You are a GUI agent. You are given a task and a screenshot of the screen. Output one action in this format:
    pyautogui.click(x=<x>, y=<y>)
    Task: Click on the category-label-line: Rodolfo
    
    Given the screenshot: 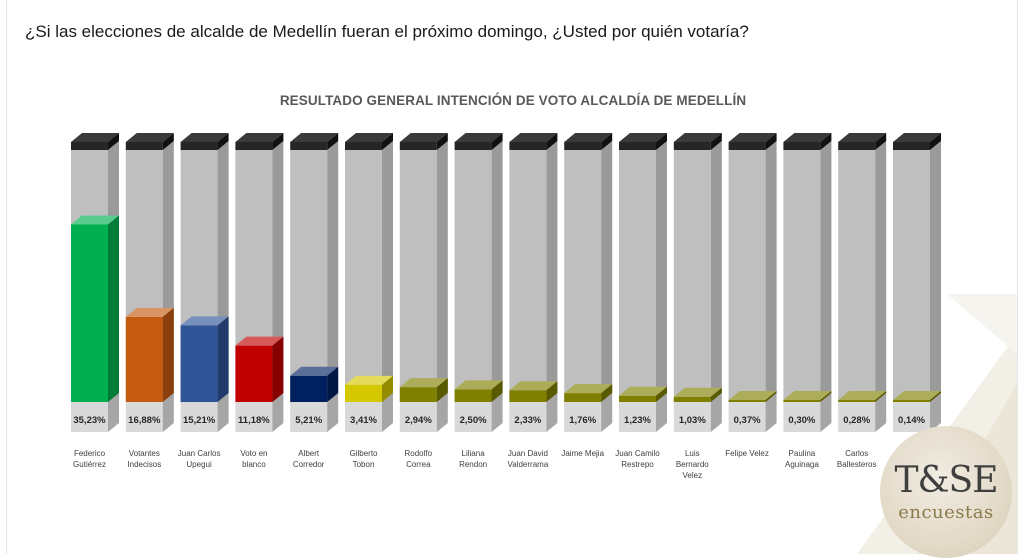 What is the action you would take?
    pyautogui.click(x=419, y=453)
    